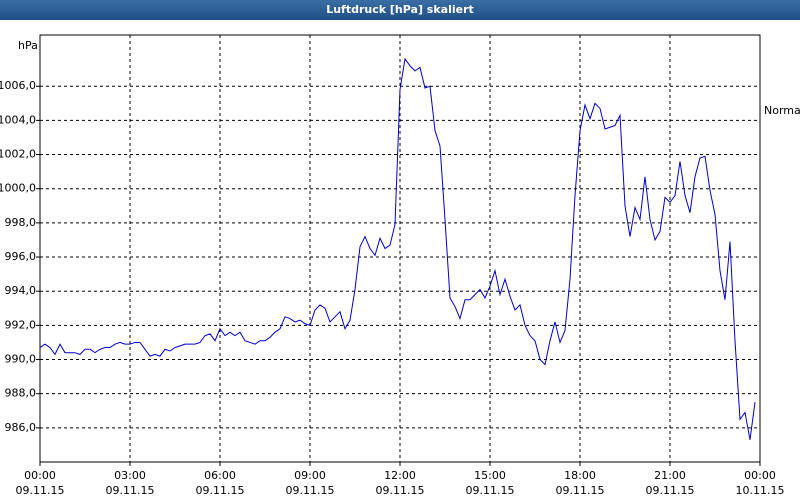 This screenshot has height=504, width=800. What do you see at coordinates (21, 359) in the screenshot?
I see `y-tick-label: 990,0` at bounding box center [21, 359].